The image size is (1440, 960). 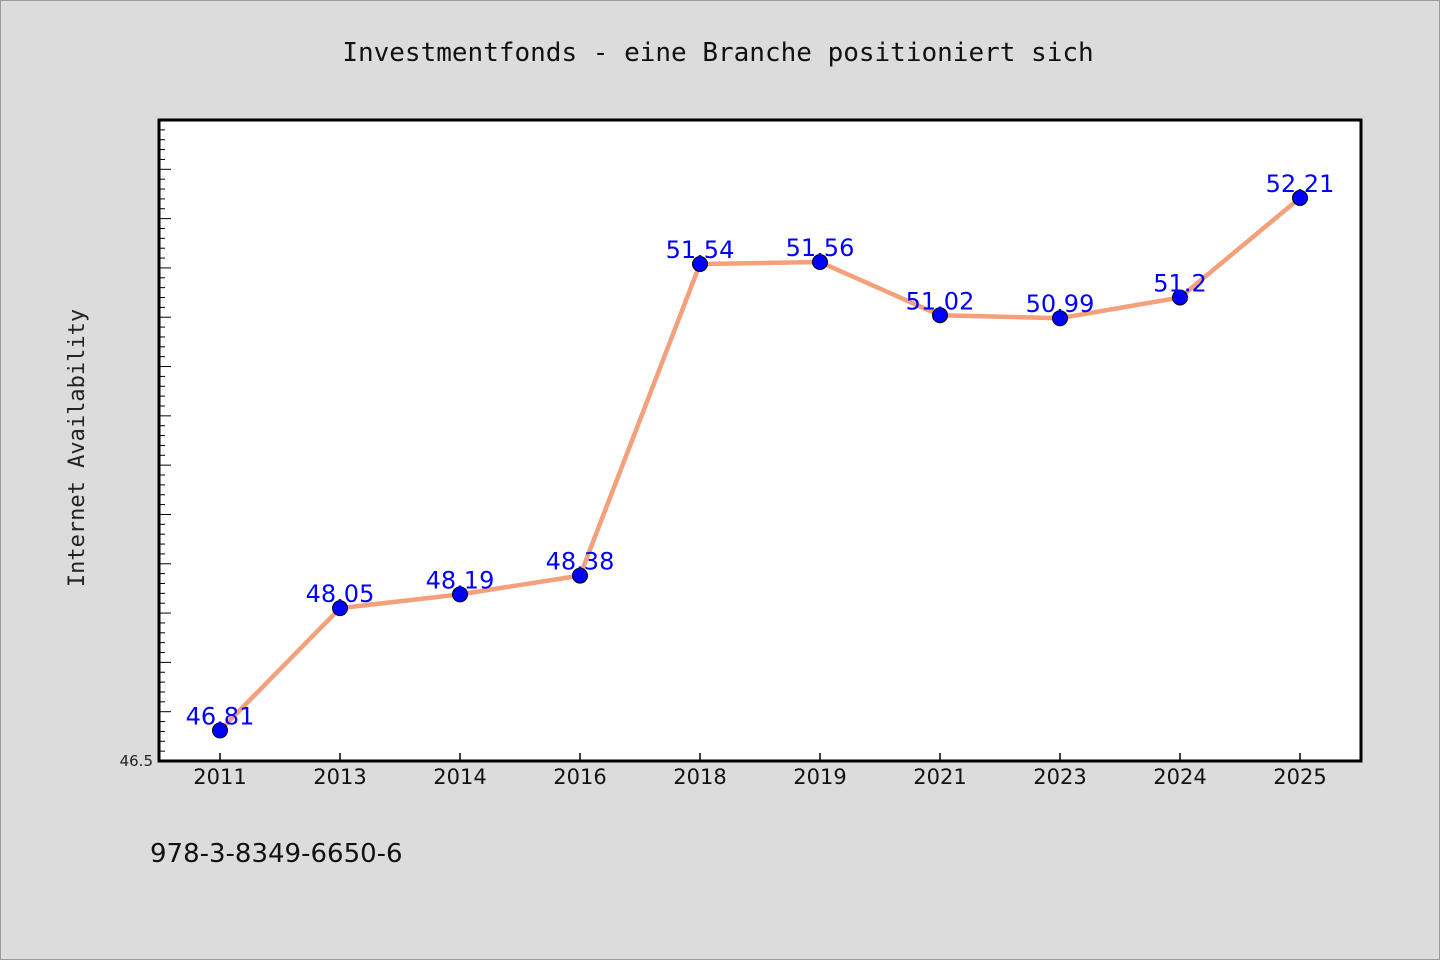 What do you see at coordinates (700, 250) in the screenshot?
I see `data-label: 51.54` at bounding box center [700, 250].